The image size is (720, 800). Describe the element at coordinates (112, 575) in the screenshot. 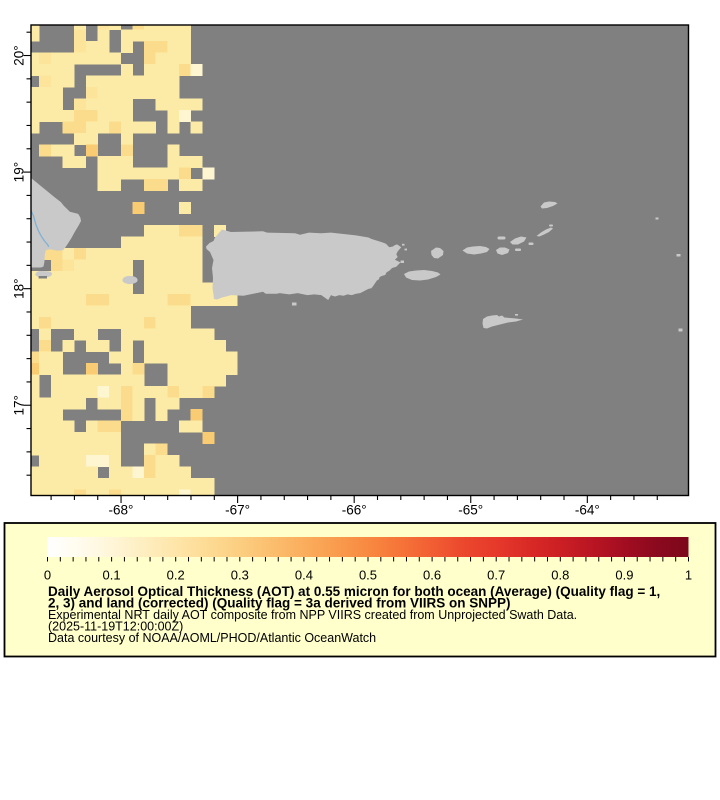

I see `svg-text: 0.1` at that location.